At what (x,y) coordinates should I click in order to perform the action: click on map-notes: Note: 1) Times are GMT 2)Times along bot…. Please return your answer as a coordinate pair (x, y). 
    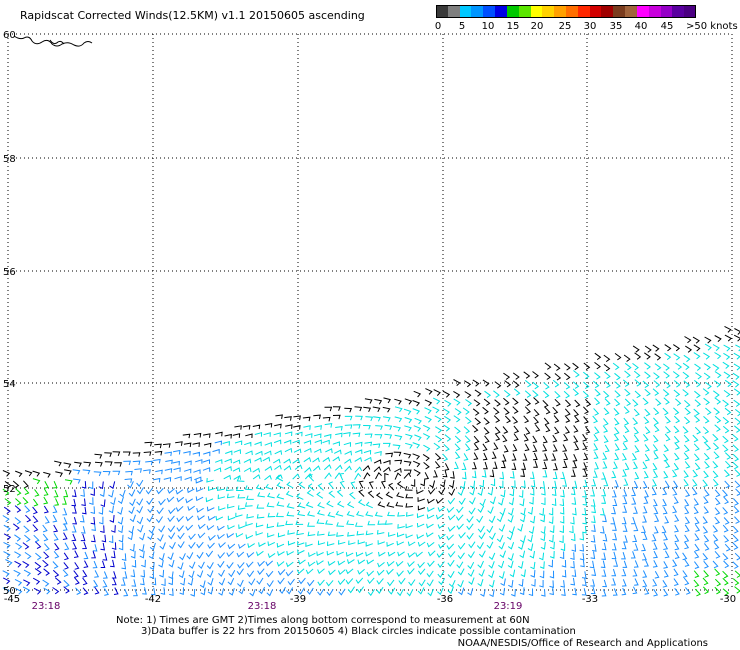
    Looking at the image, I should click on (346, 626).